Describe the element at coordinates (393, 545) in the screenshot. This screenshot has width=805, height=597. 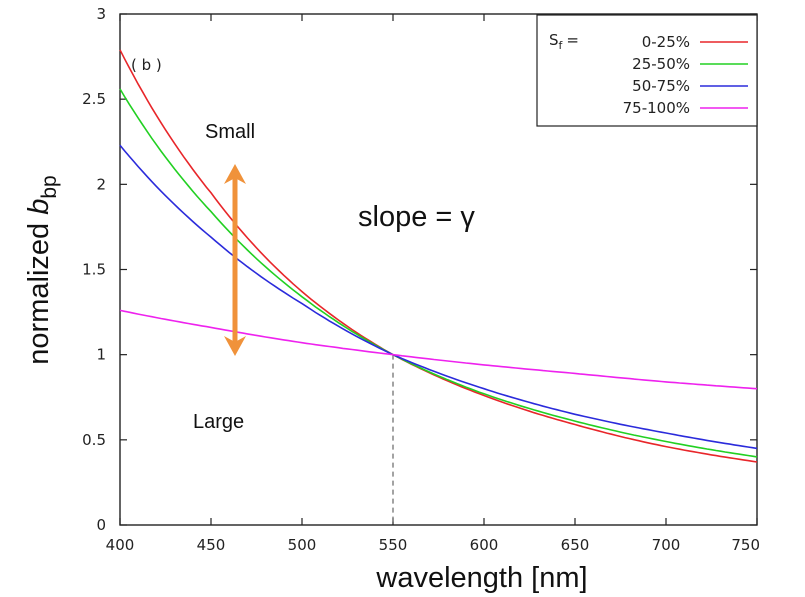
I see `x-tick-label: 550` at that location.